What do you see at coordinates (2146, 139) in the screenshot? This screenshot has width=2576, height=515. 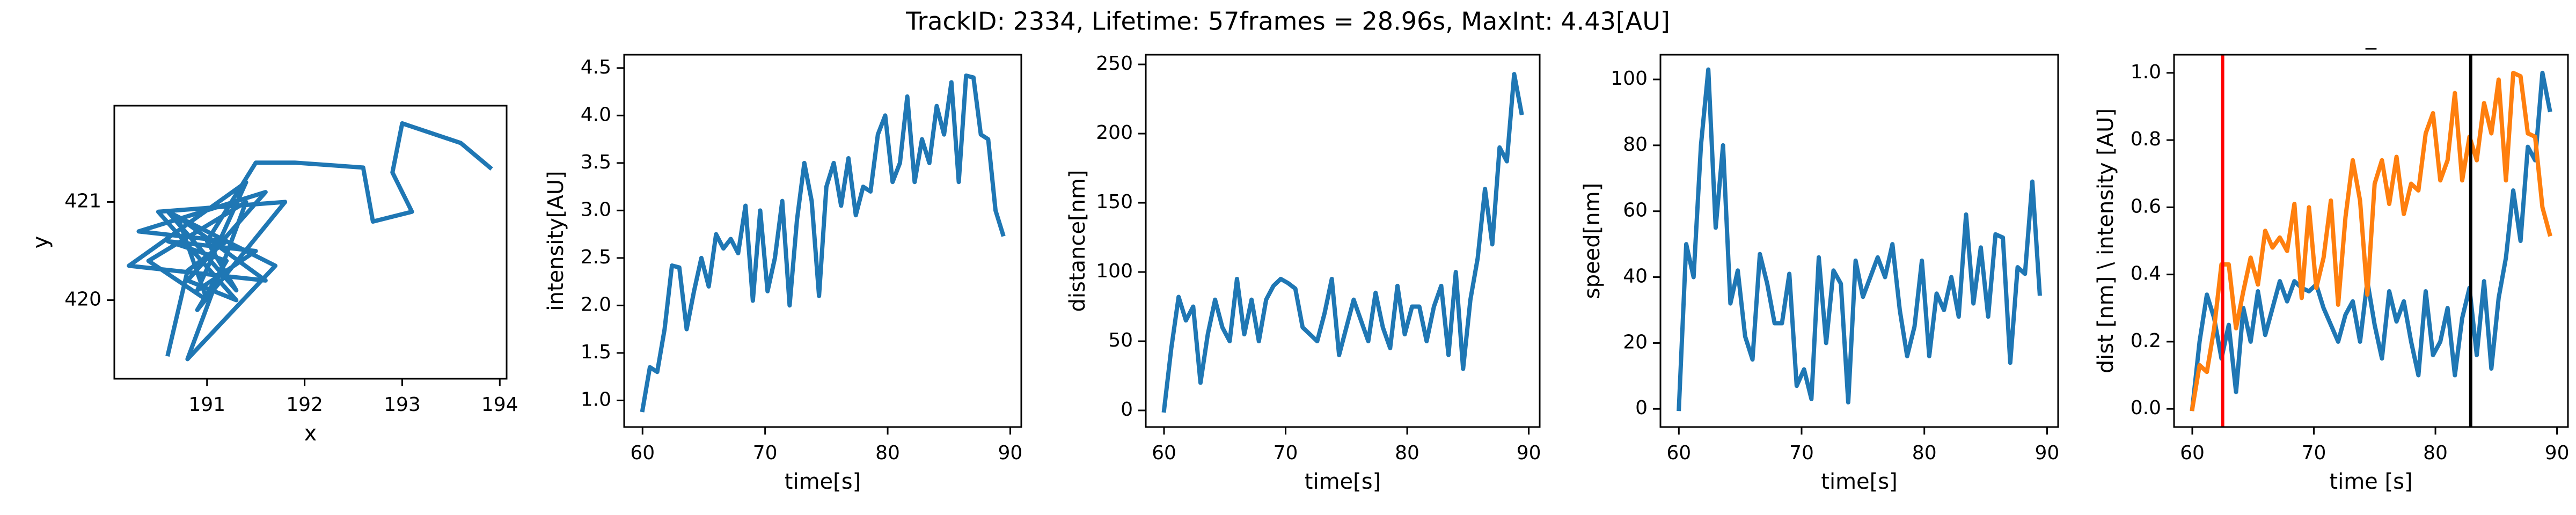 I see `y-tick-label: 0.8` at bounding box center [2146, 139].